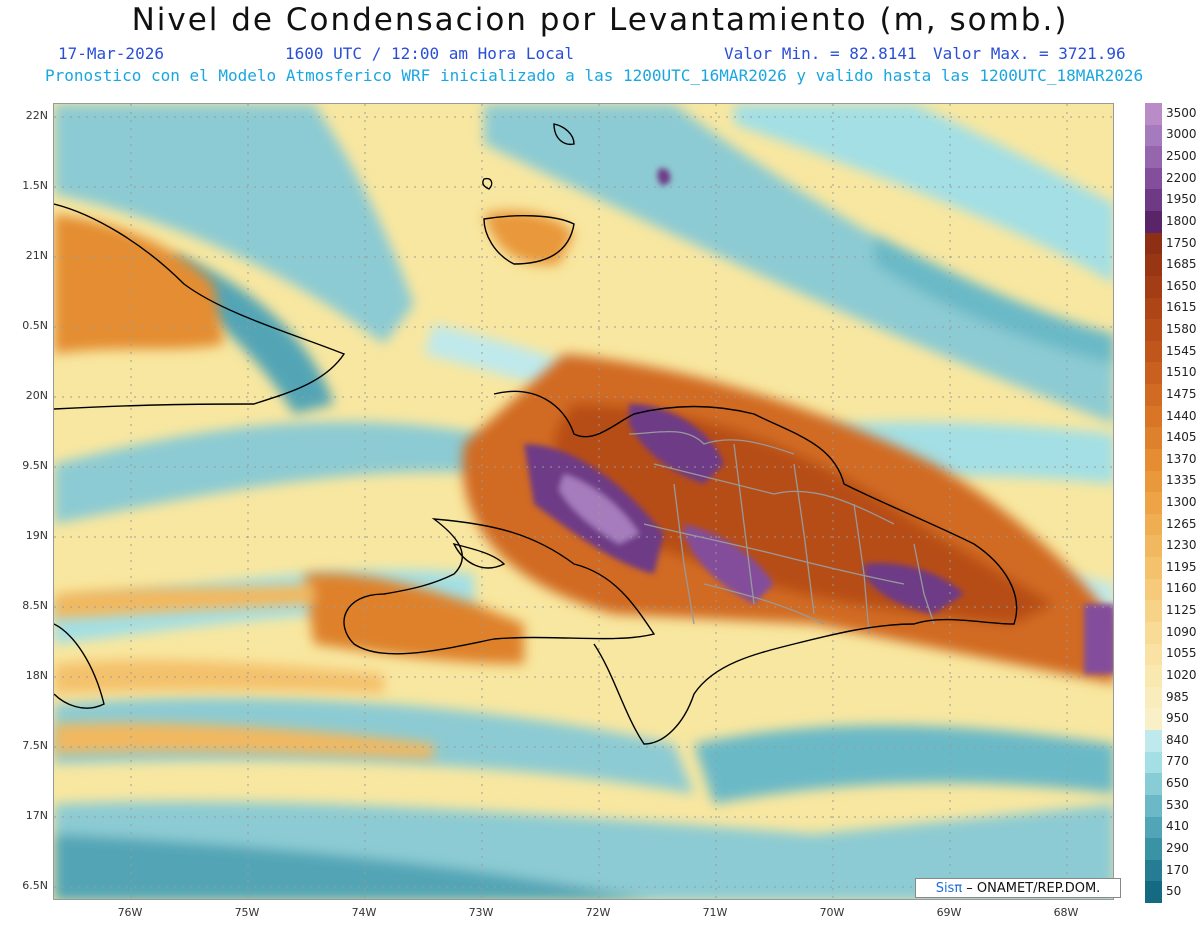  I want to click on legend-label: 1055, so click(1181, 653).